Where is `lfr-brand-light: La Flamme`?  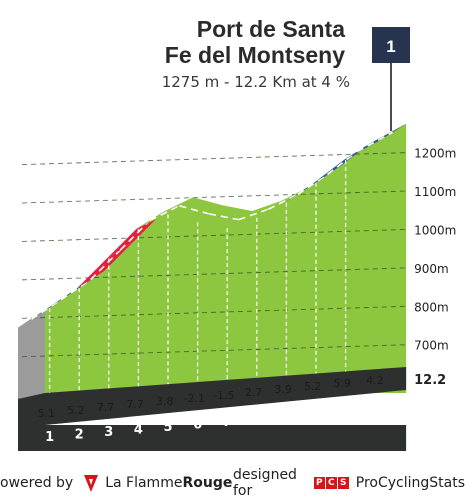
lfr-brand-light: La Flamme is located at coordinates (144, 483).